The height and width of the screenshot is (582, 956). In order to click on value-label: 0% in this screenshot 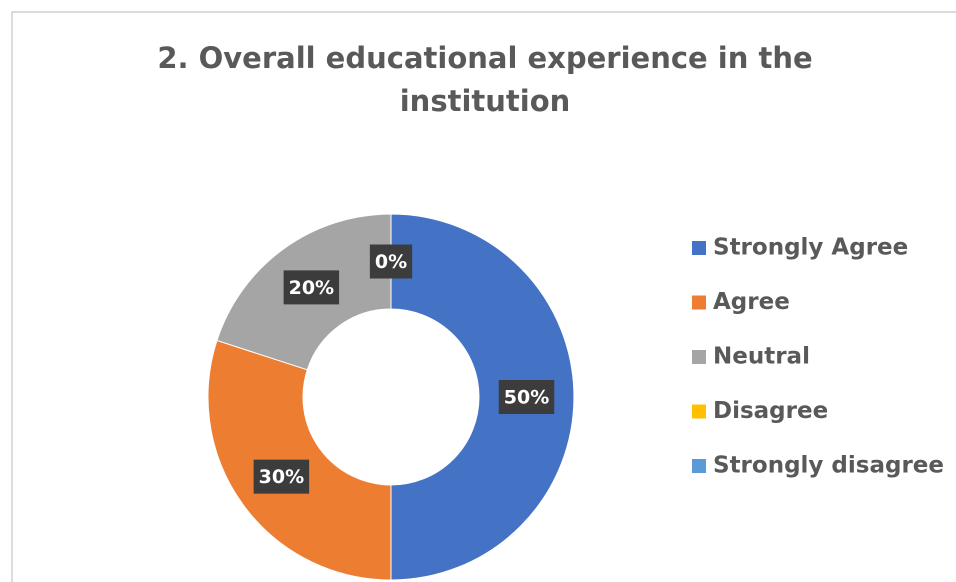, I will do `click(391, 262)`.